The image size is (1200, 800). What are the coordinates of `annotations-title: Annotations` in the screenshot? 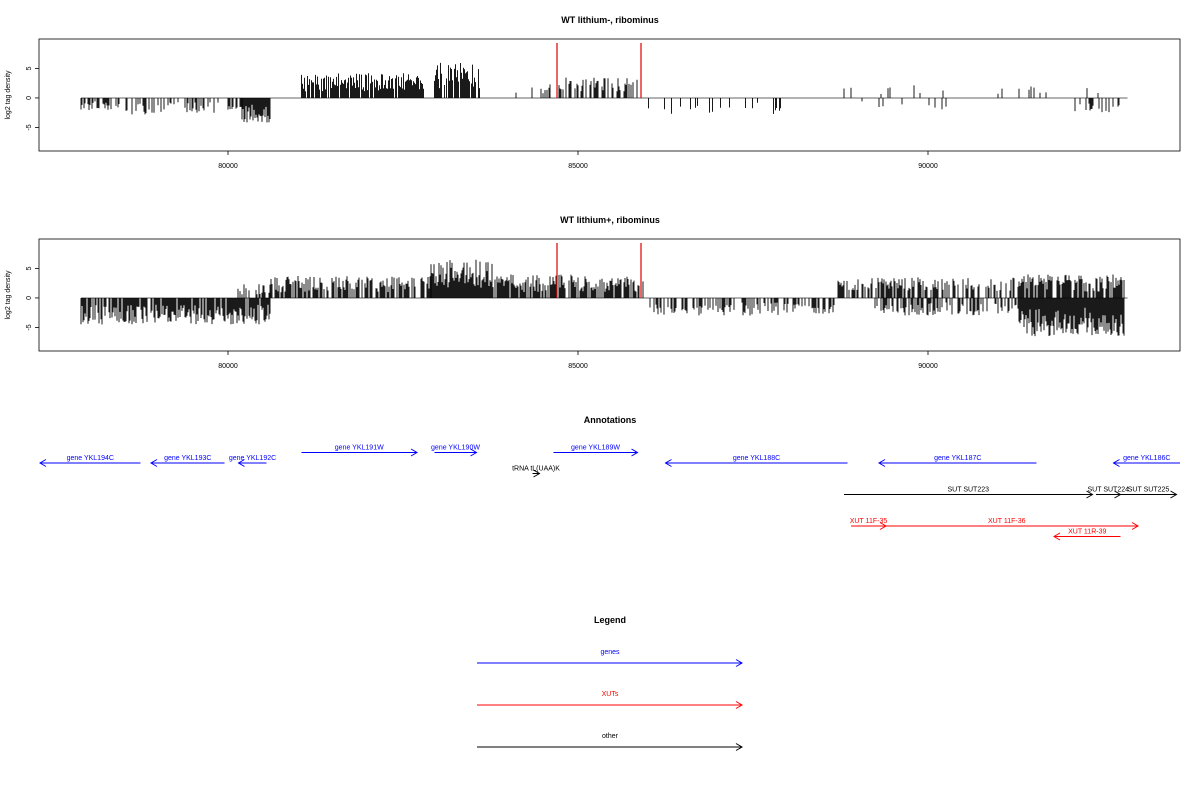 It's located at (610, 420).